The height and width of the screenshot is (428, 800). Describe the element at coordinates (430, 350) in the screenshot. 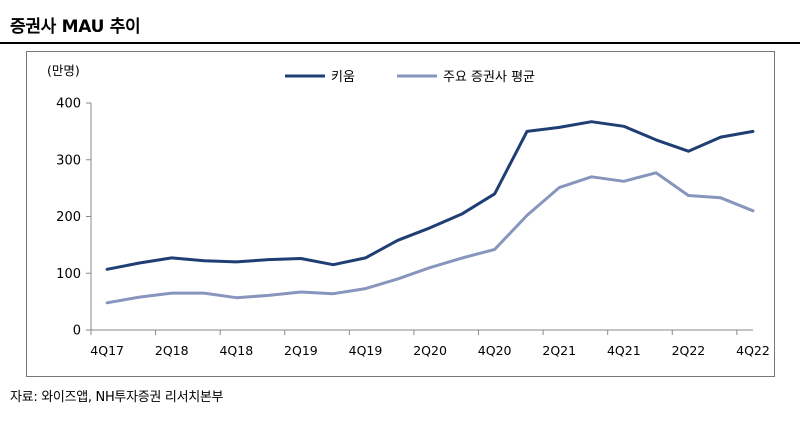

I see `x-tick-label: 2Q20` at that location.